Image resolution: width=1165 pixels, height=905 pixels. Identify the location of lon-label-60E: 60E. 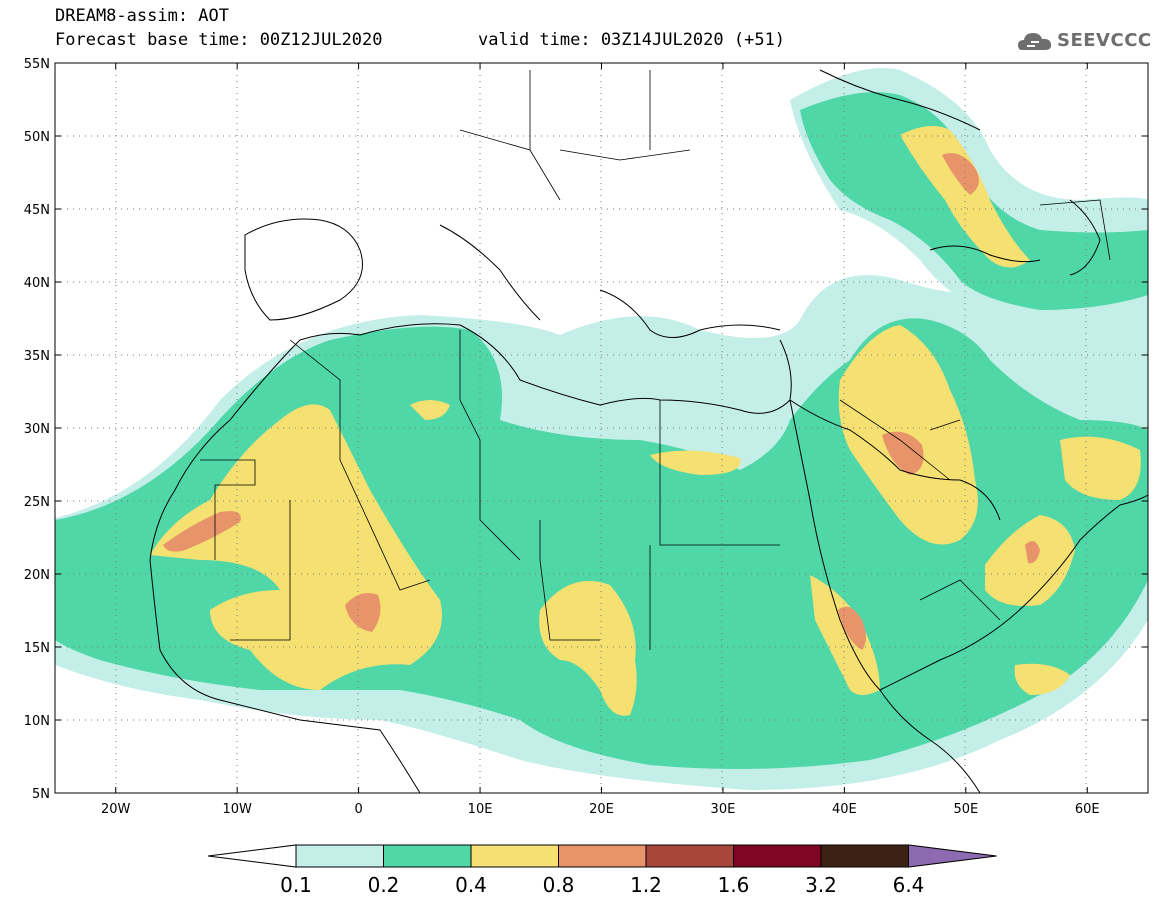
(1087, 809).